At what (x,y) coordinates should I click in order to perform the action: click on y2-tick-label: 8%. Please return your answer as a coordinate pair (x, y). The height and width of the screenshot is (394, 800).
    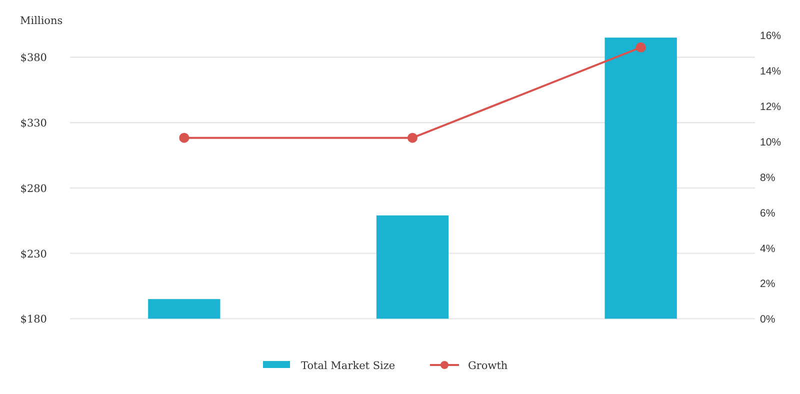
    Looking at the image, I should click on (768, 178).